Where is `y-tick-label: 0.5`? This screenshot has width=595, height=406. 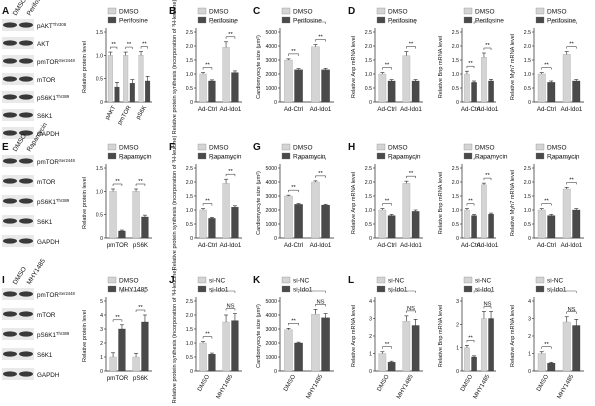
y-tick-label: 0.5 is located at coordinates (527, 225).